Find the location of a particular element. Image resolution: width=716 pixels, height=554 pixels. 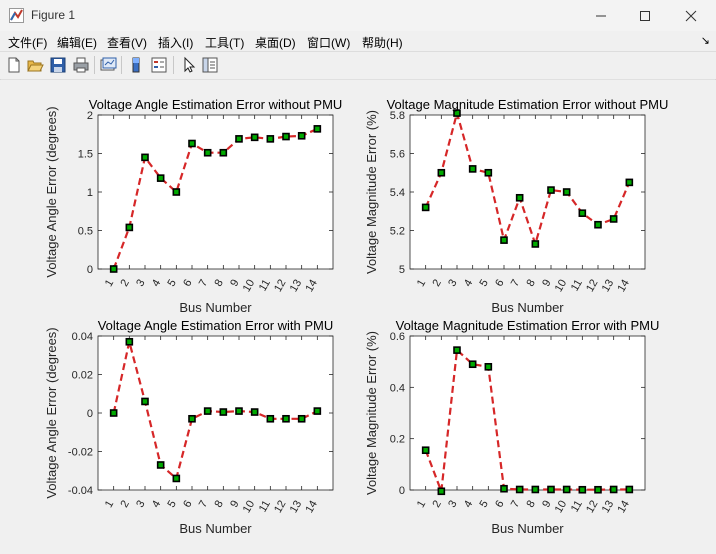

y-tick-label: 1.5 is located at coordinates (85, 155).